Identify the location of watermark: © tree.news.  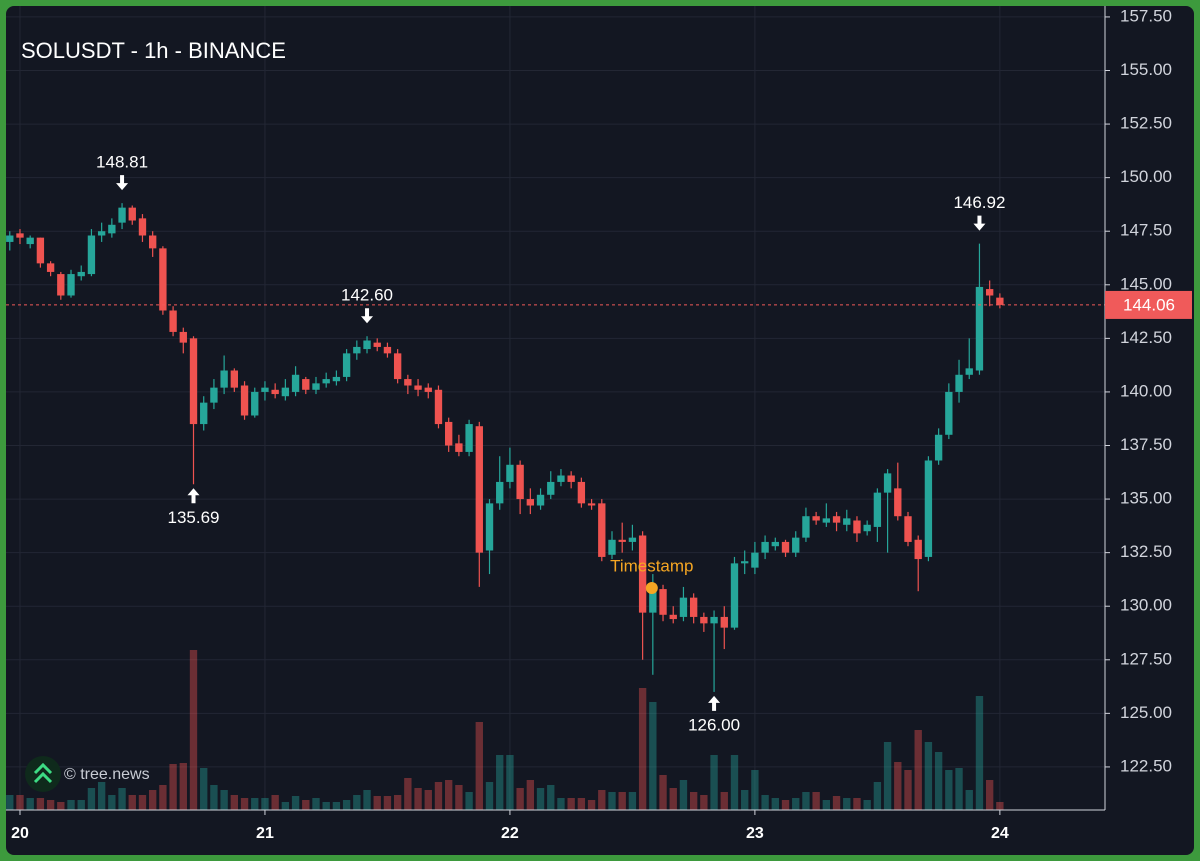
(107, 774).